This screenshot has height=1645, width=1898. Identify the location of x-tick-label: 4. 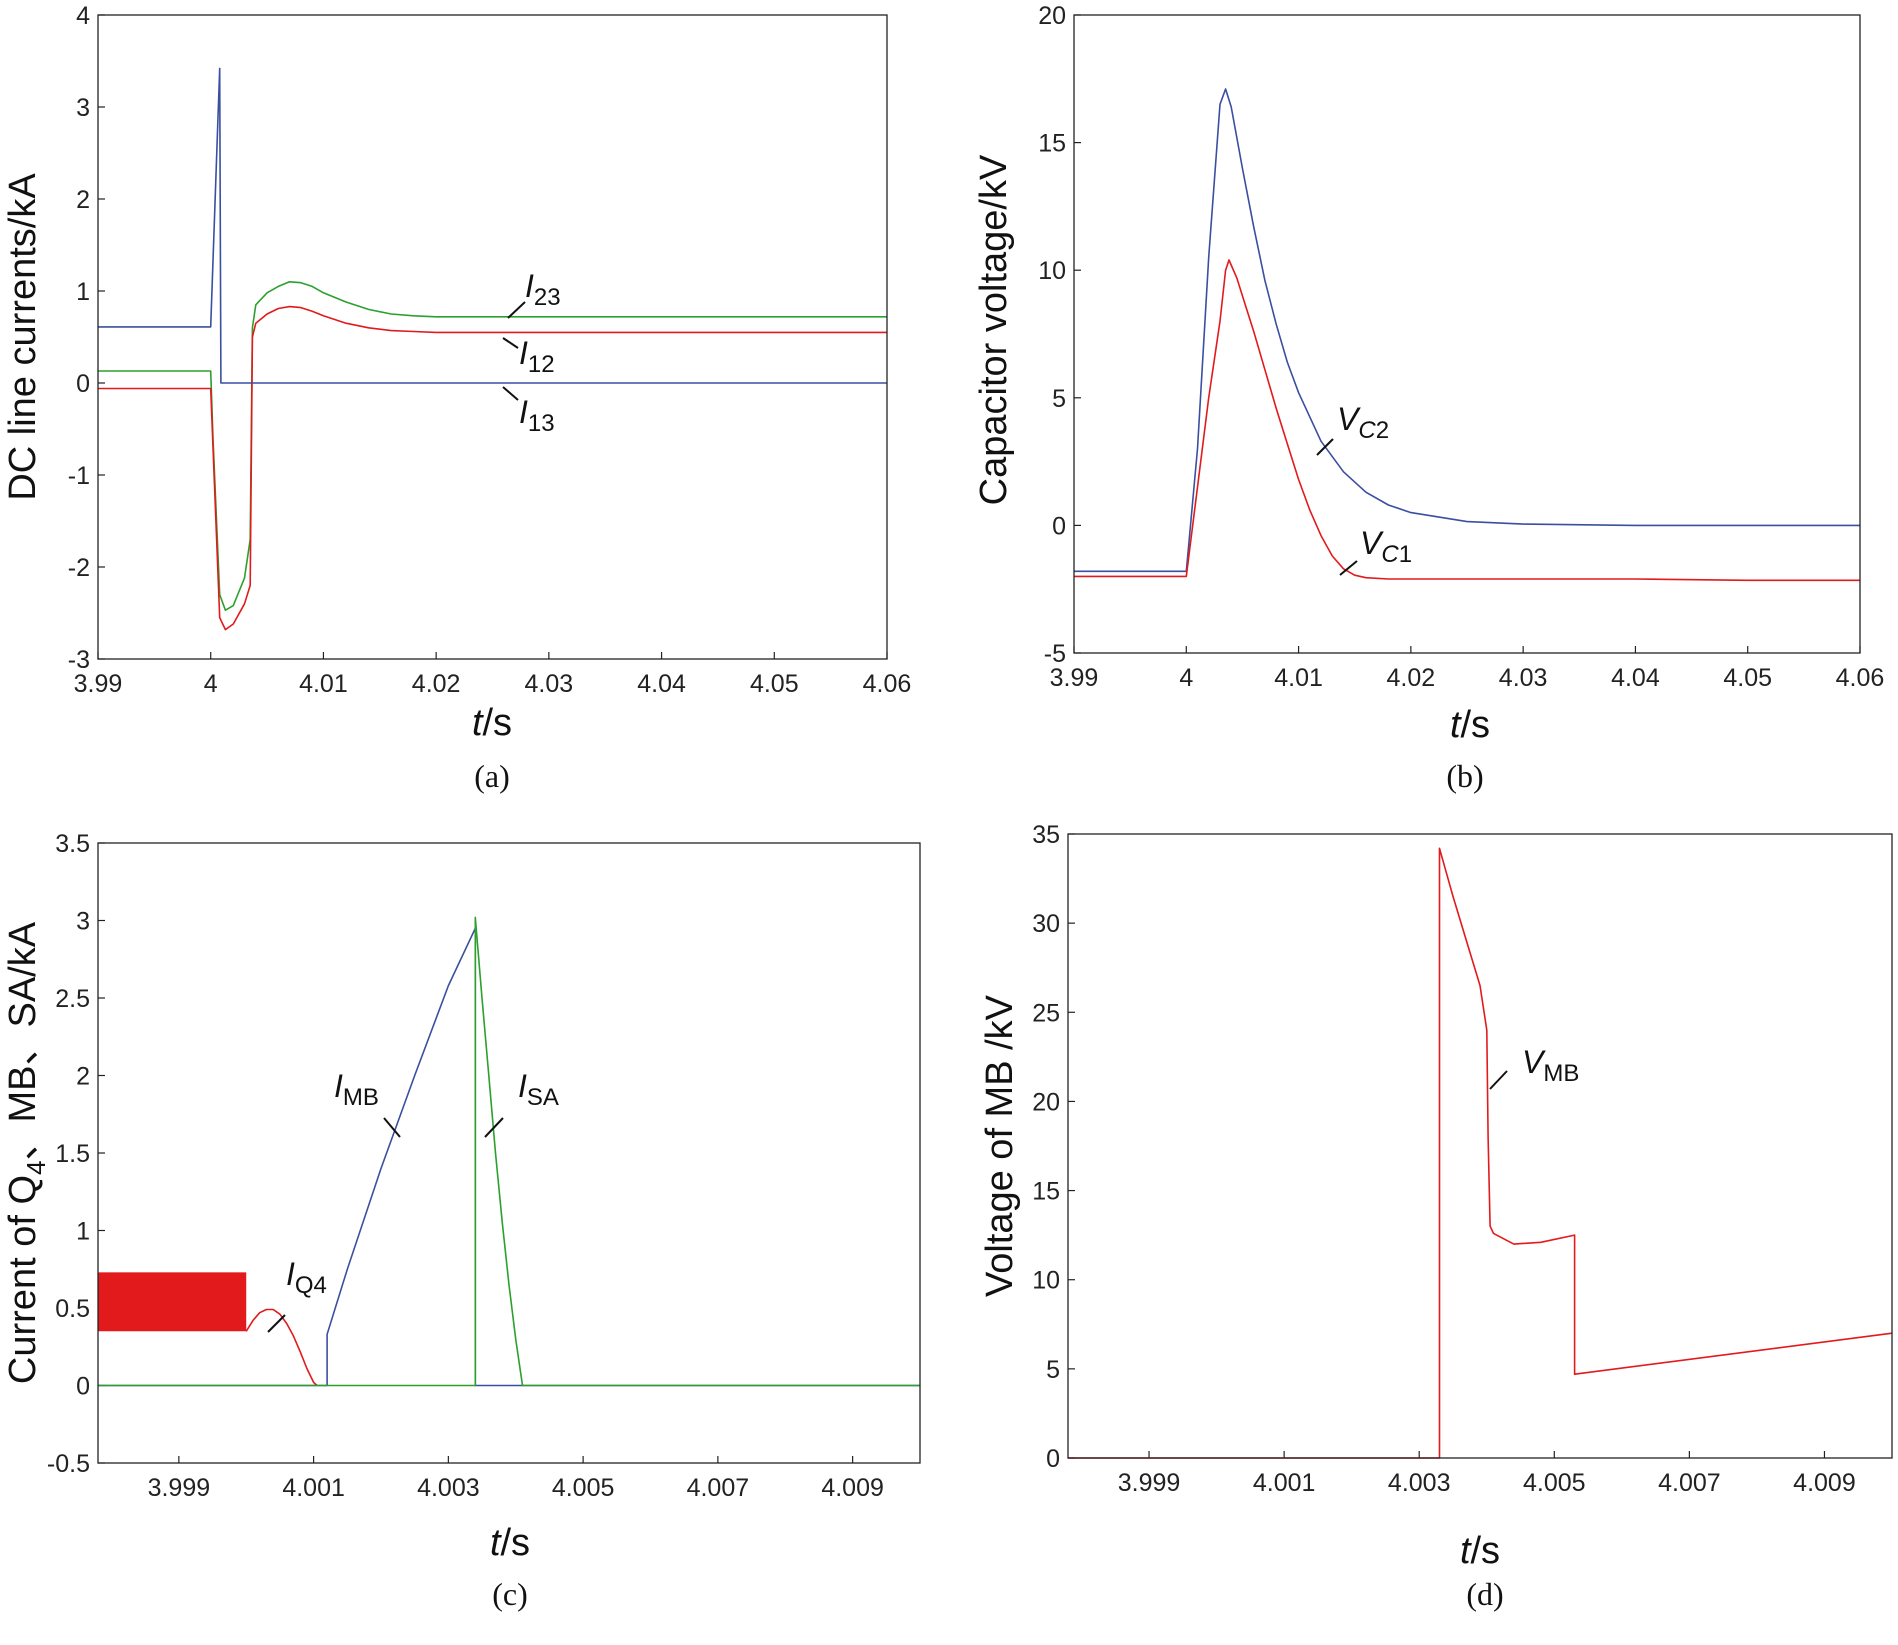
(1186, 678).